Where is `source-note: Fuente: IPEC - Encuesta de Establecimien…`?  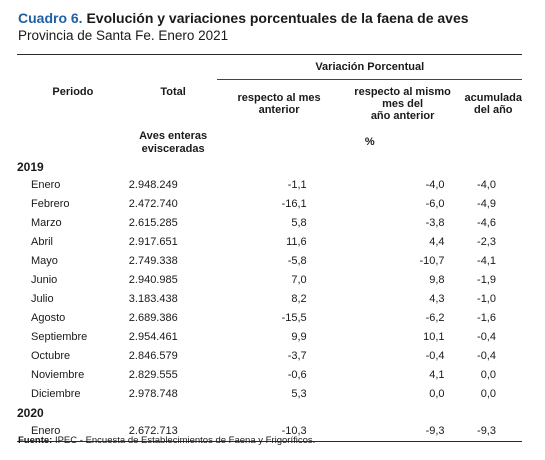
source-note: Fuente: IPEC - Encuesta de Establecimien… is located at coordinates (166, 440).